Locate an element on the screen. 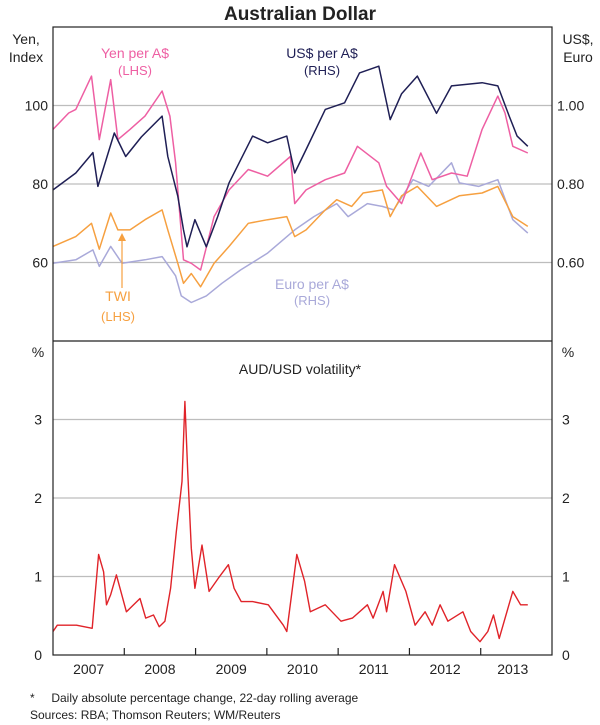  top-left-axis-label-1: Yen, is located at coordinates (26, 39).